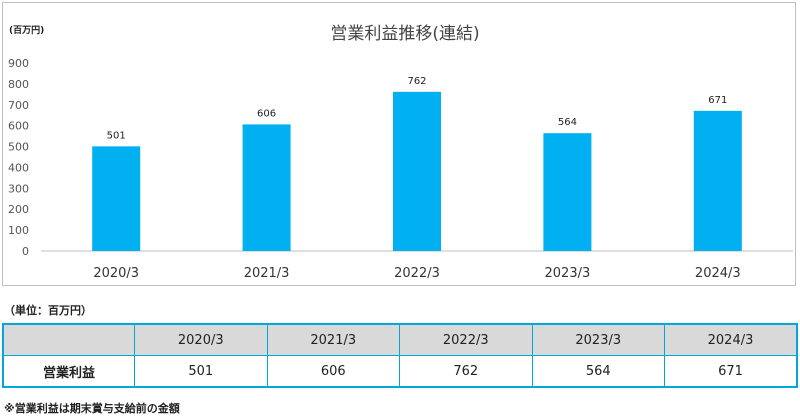  I want to click on x-tick-label: 2022/3, so click(417, 273).